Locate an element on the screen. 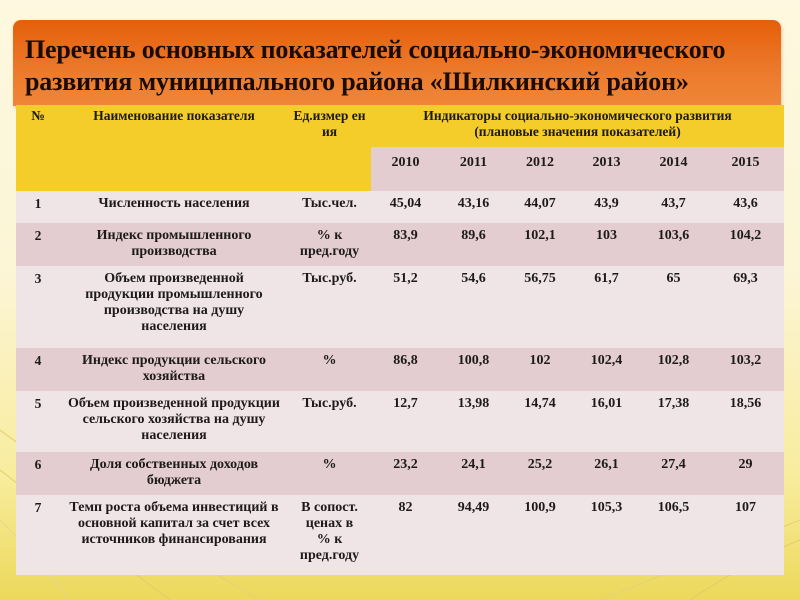  row-value: 106,5 is located at coordinates (673, 535).